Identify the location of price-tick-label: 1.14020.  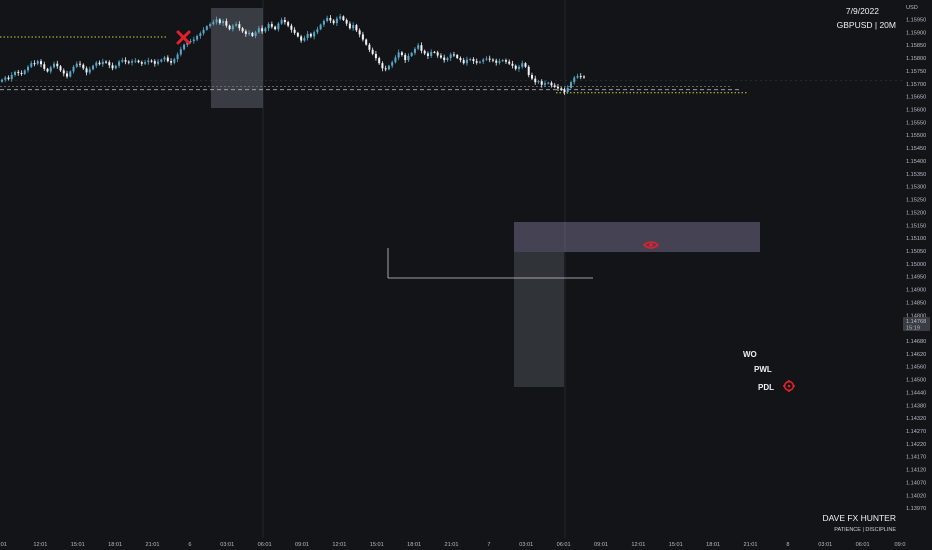
(916, 496).